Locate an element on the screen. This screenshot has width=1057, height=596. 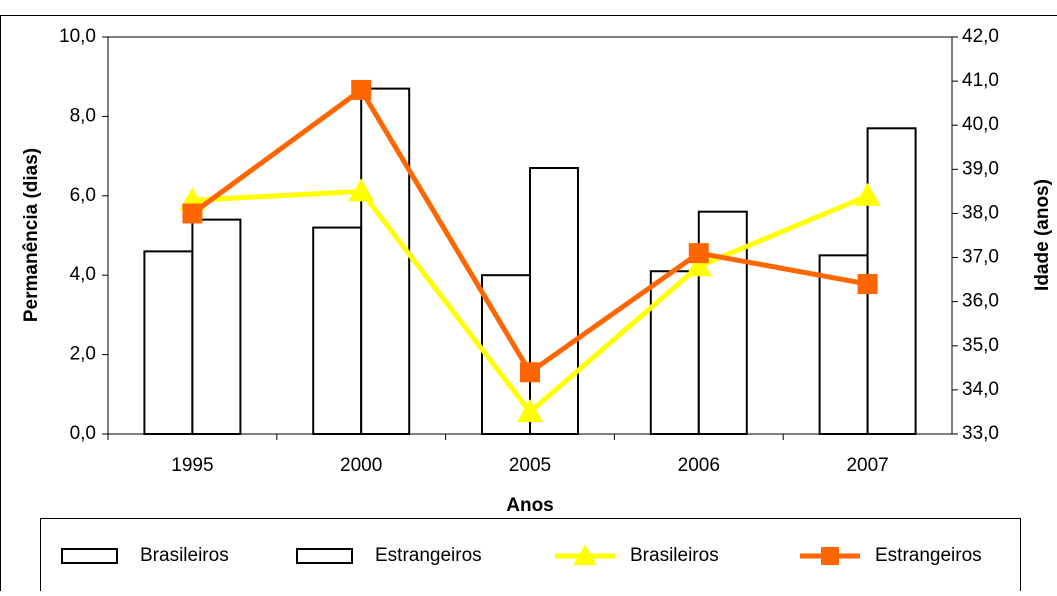
y2-tick-label: 38,0 is located at coordinates (980, 212).